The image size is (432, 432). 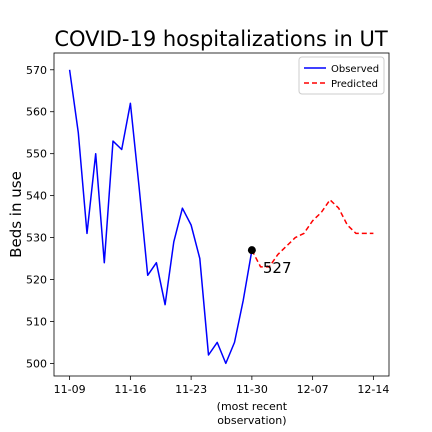 I want to click on latest-value-annotation: 527, so click(x=277, y=268).